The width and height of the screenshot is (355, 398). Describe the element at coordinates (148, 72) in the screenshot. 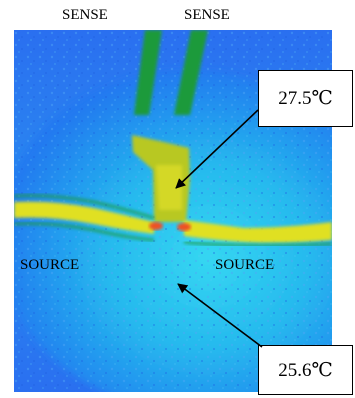

I see `sense-trace-left` at that location.